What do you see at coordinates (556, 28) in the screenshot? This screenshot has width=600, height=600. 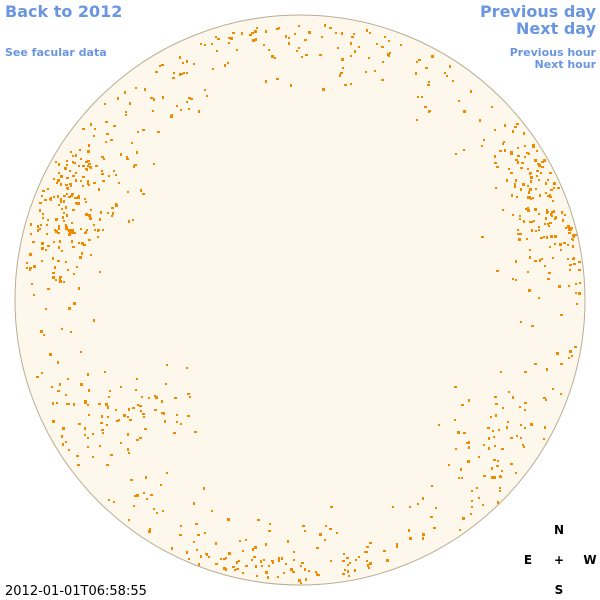 I see `next-day-link: Next day` at bounding box center [556, 28].